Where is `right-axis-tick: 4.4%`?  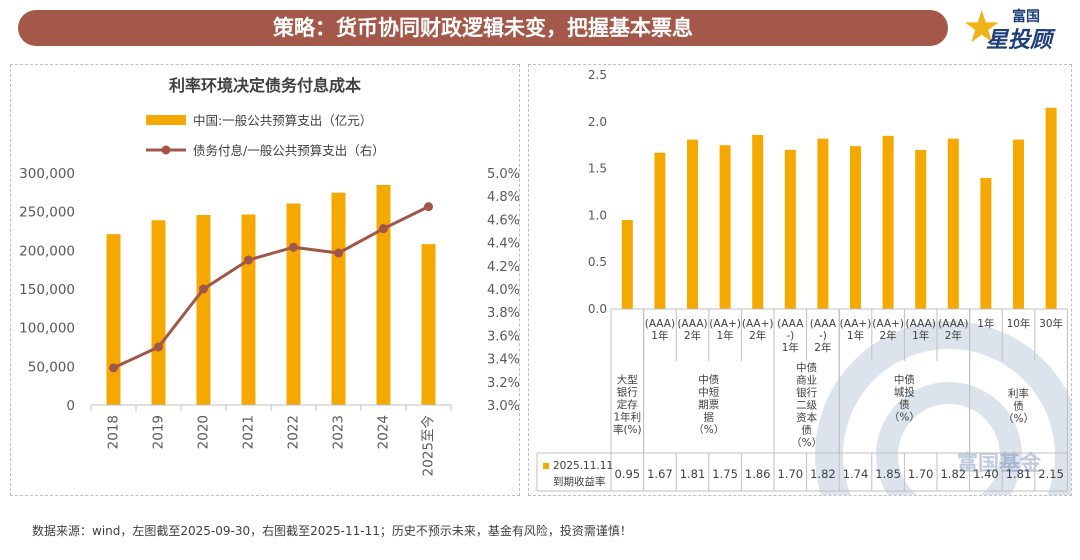 right-axis-tick: 4.4% is located at coordinates (503, 244).